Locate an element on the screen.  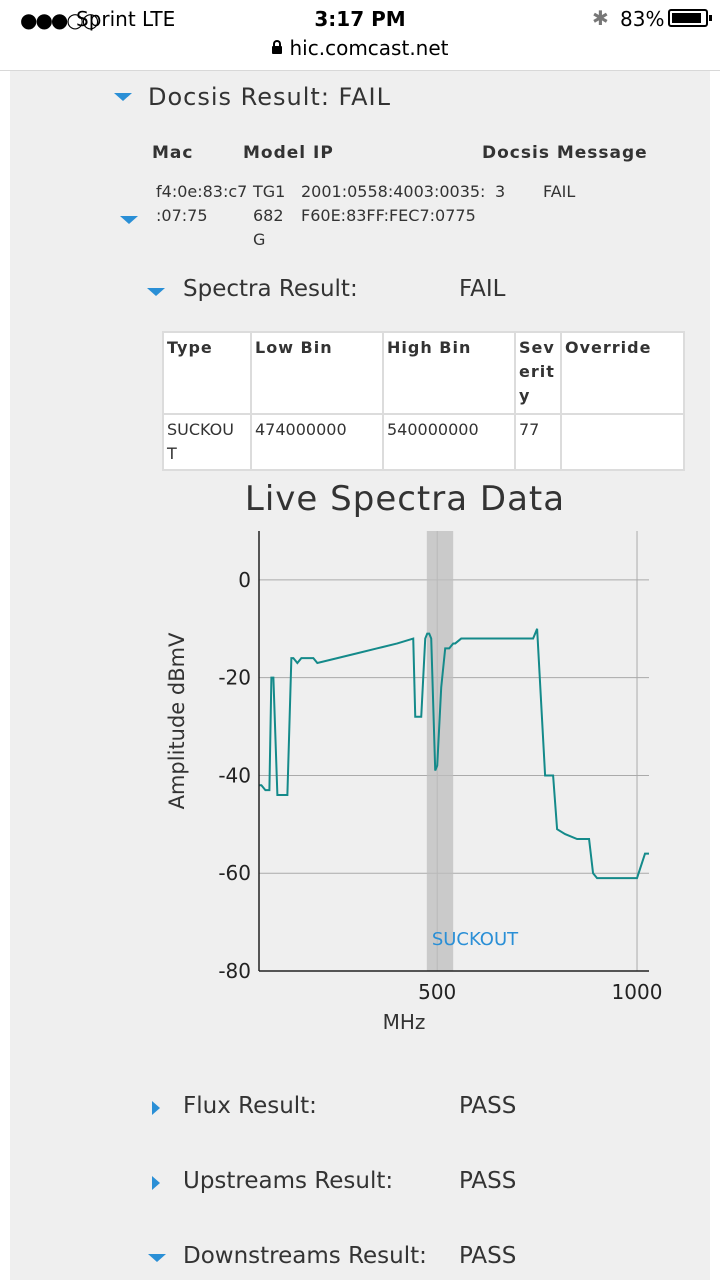
mac-line-2: :07:75 is located at coordinates (182, 215).